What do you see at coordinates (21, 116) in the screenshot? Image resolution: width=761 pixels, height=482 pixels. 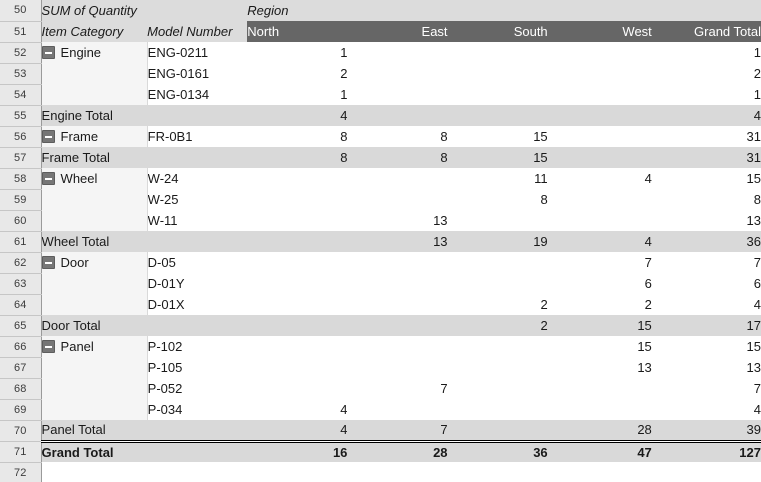 I see `row-number-header: 55` at bounding box center [21, 116].